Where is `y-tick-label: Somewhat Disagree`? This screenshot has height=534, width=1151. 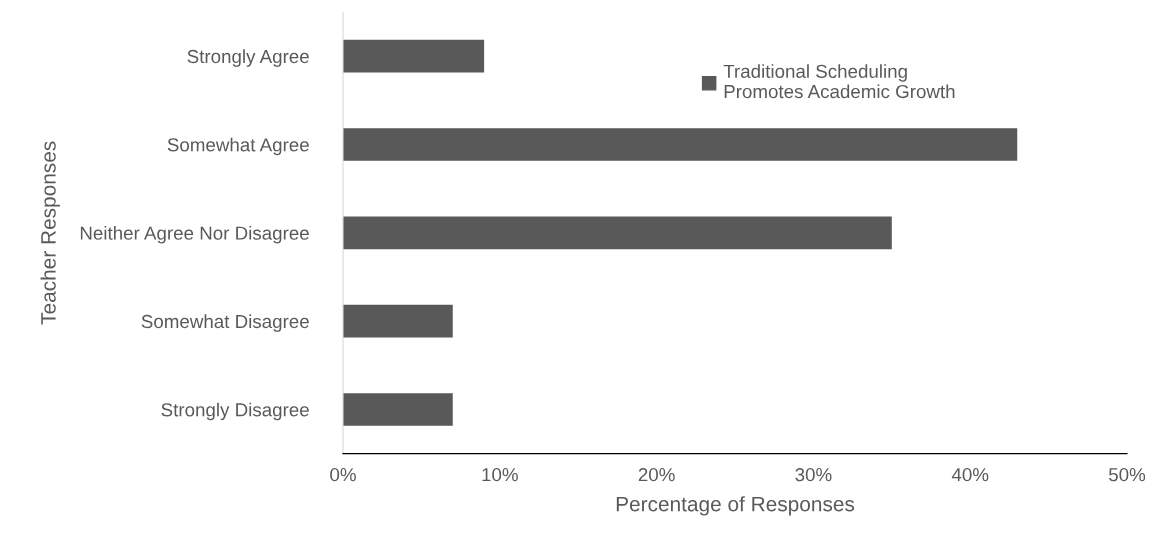 y-tick-label: Somewhat Disagree is located at coordinates (225, 323).